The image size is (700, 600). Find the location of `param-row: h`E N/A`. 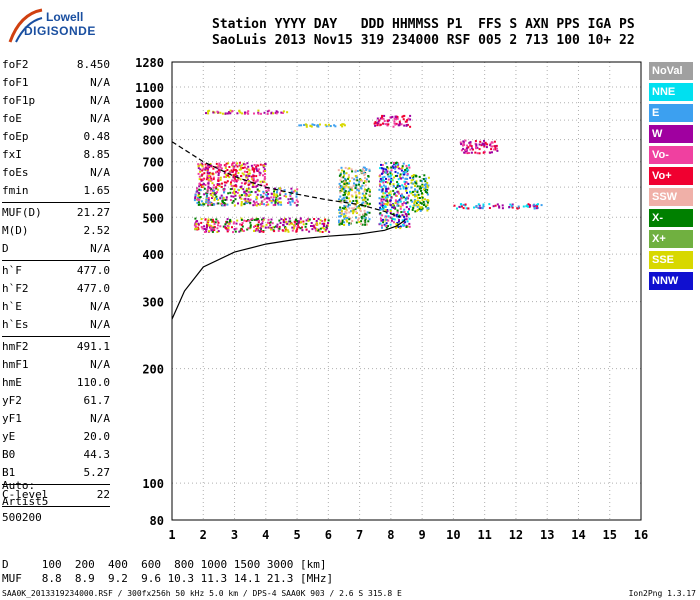

param-row: h`E N/A is located at coordinates (56, 307).